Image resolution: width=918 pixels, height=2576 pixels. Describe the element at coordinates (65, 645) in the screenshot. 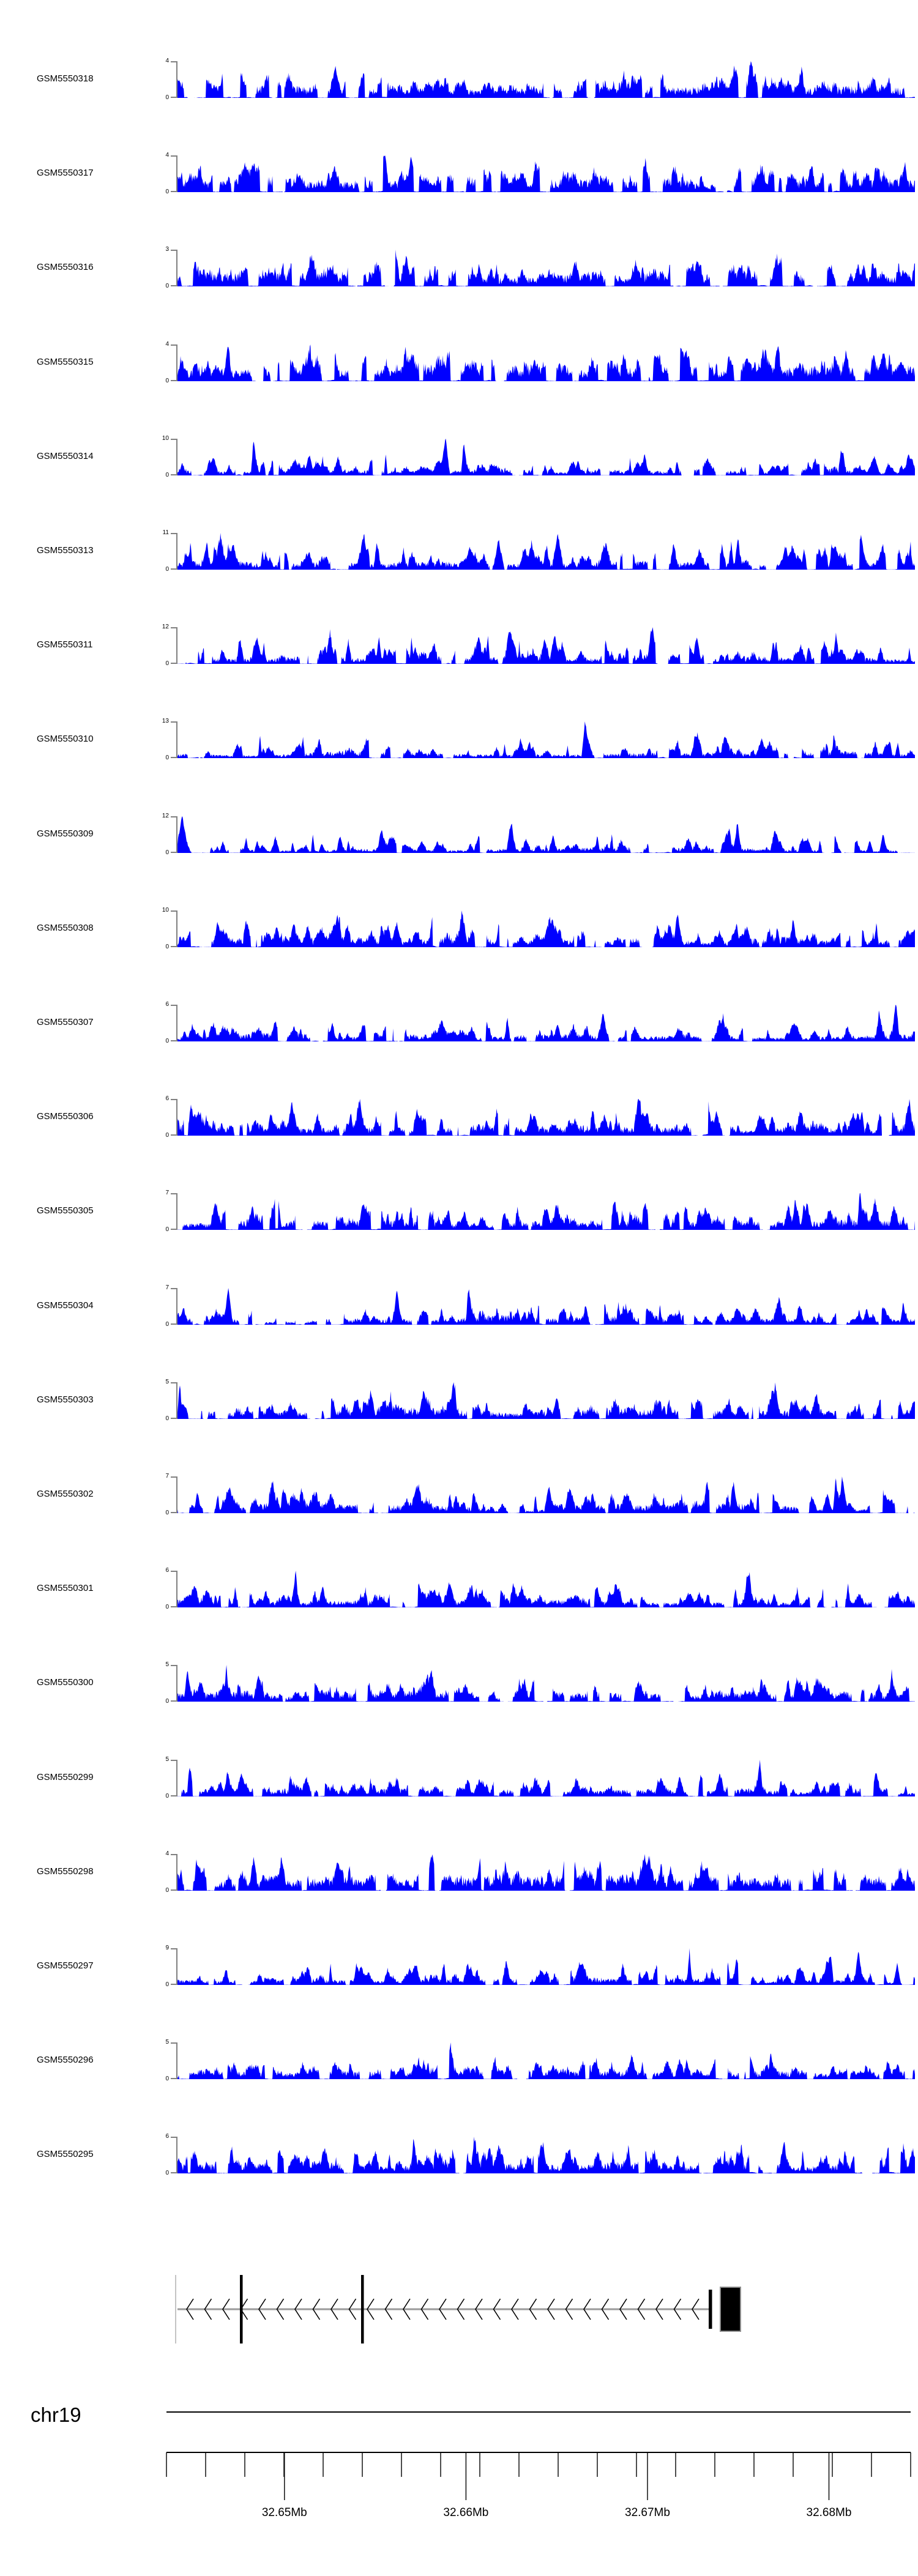

I see `track-label: GSM5550311` at that location.